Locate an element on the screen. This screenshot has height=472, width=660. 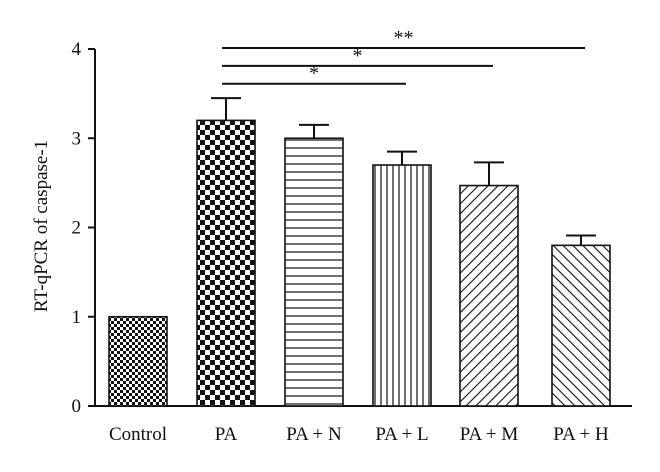
y-axis: 0 1 2 3 4 is located at coordinates (84, 228).